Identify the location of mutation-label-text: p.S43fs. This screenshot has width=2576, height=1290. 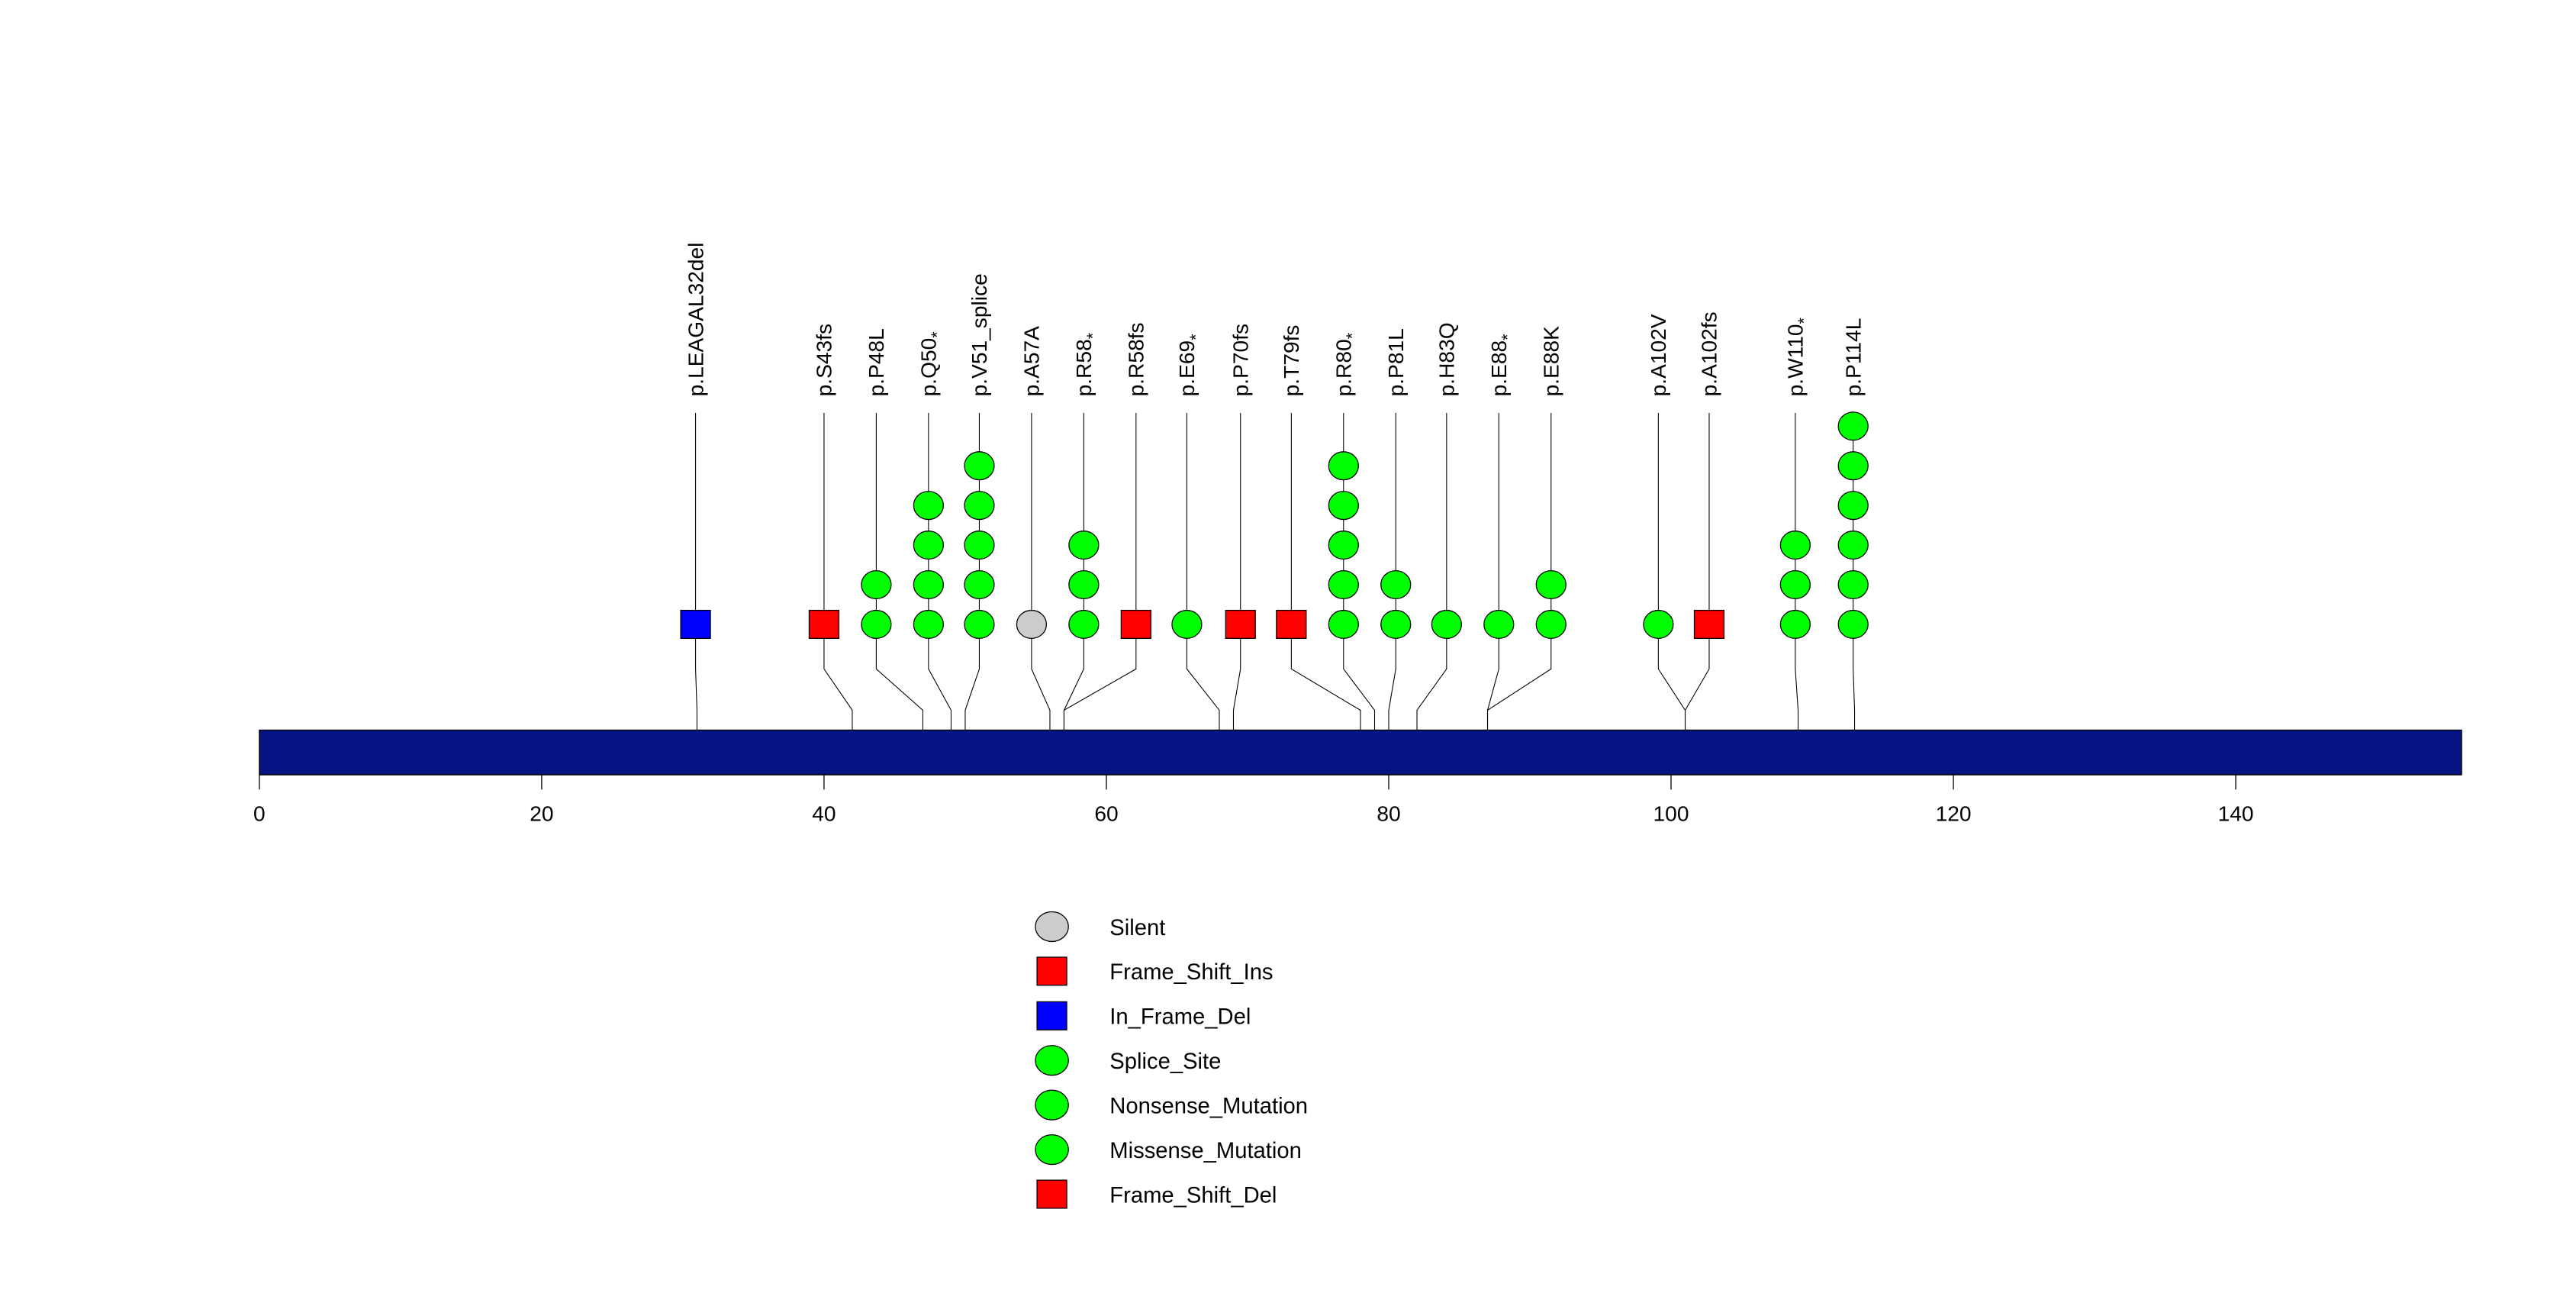
(824, 360).